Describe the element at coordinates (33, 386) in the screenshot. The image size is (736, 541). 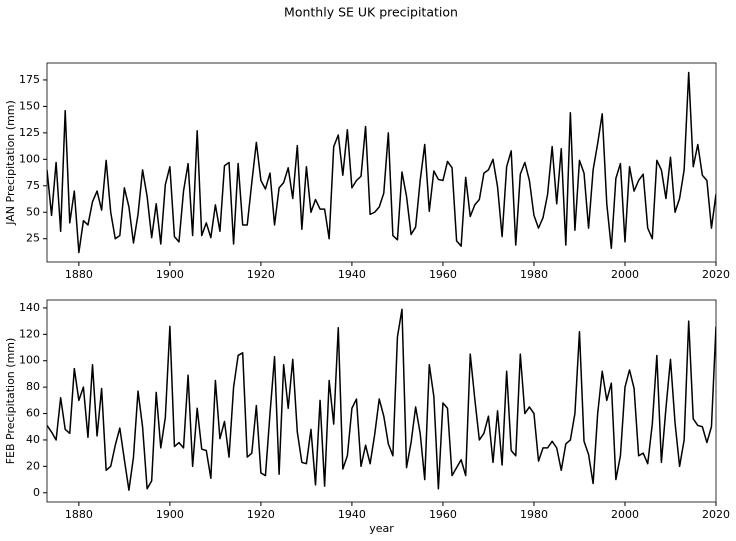
I see `y-tick-label: 80` at that location.